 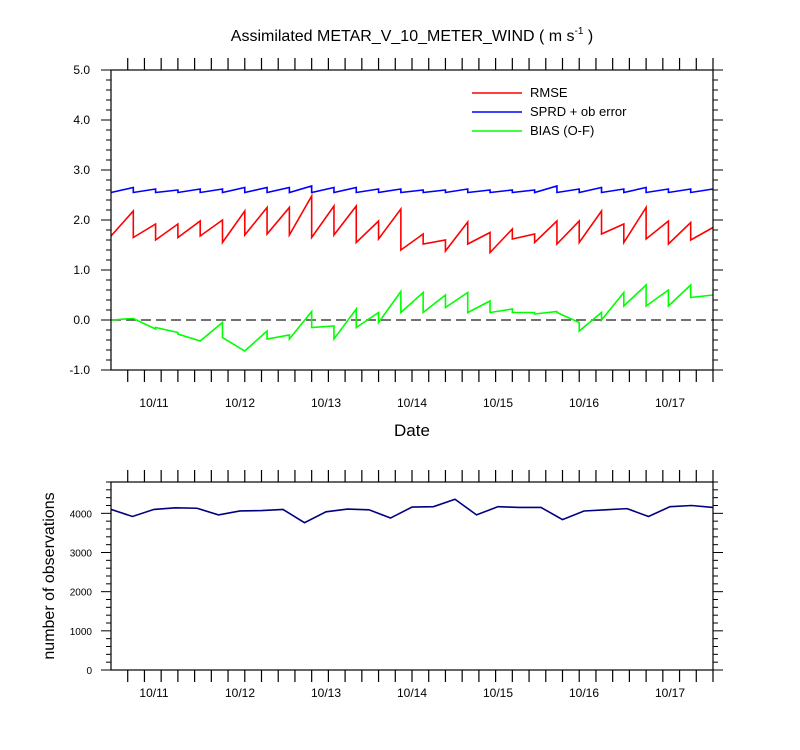 I want to click on chart-title-main: Assimilated METAR_V_10_METER_WIND ( m s, so click(x=403, y=36).